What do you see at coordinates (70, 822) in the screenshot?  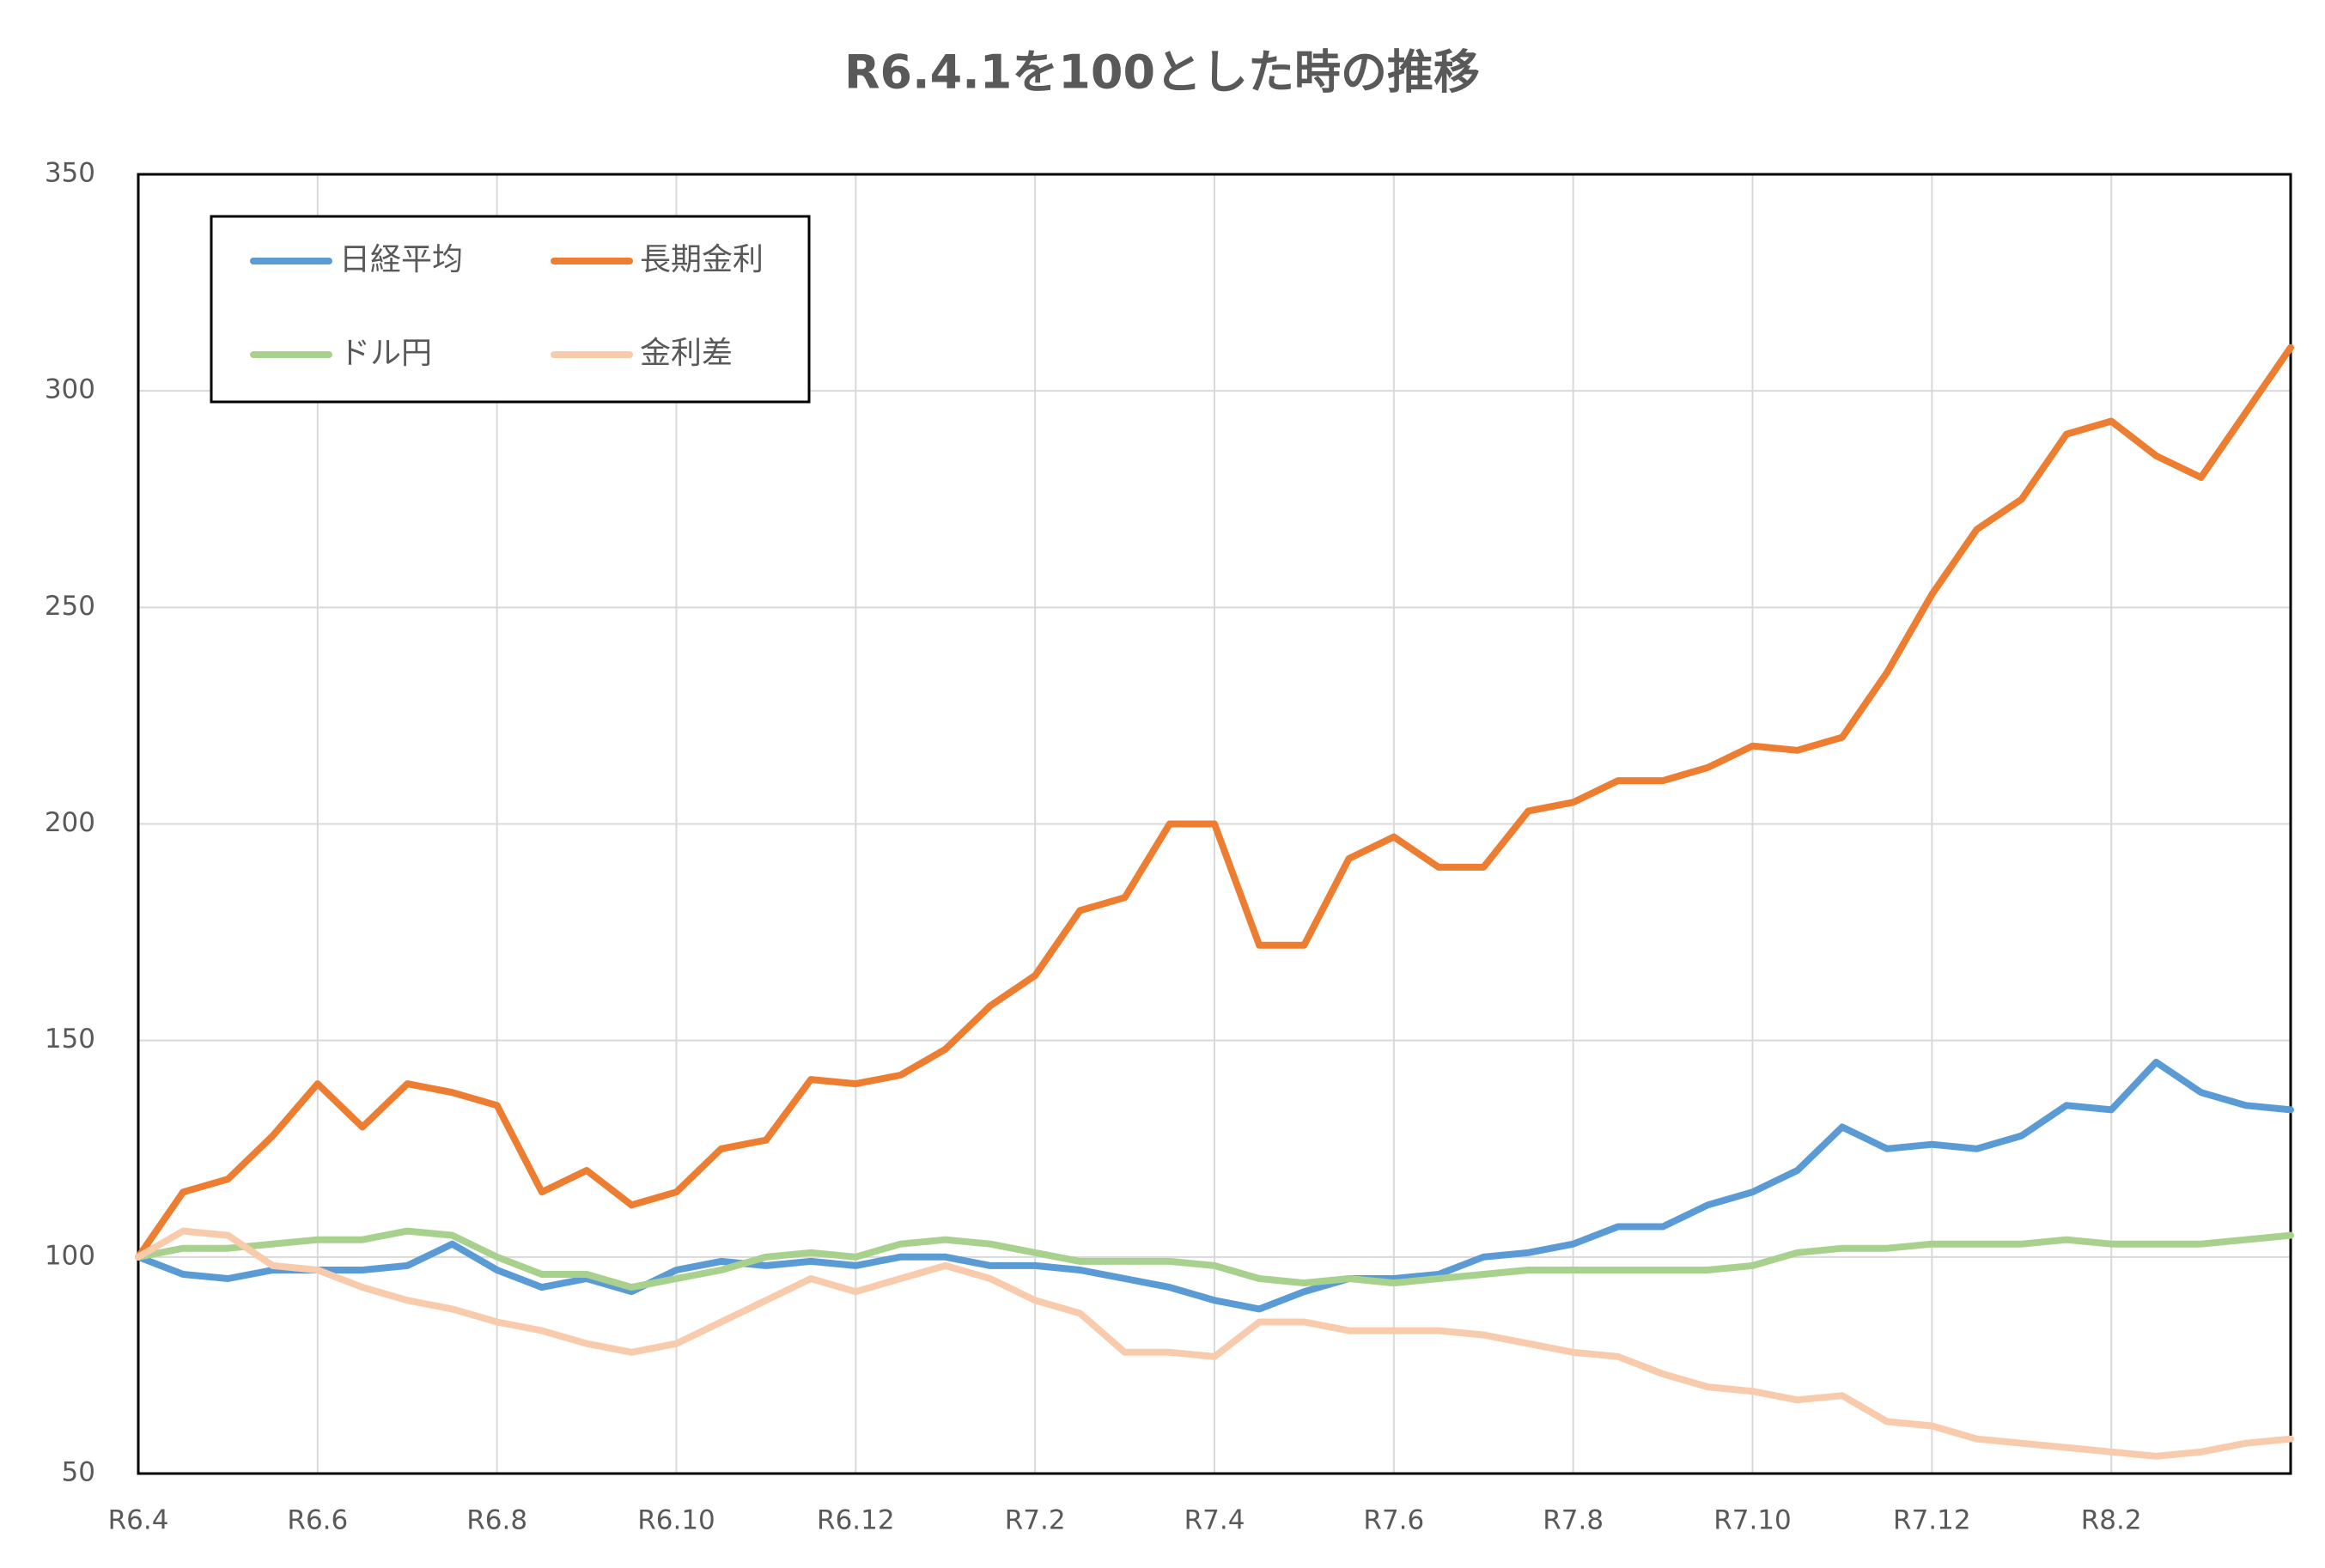 I see `y-tick-label: 200` at bounding box center [70, 822].